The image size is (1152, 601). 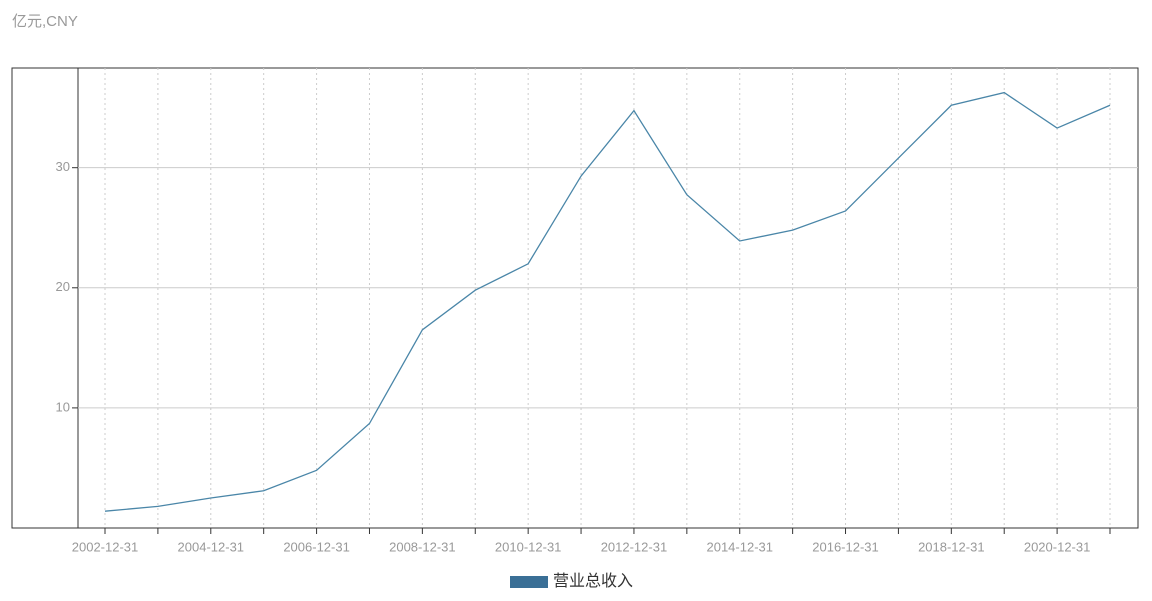 I want to click on x-tick-label: 2020-12-31, so click(x=1057, y=546).